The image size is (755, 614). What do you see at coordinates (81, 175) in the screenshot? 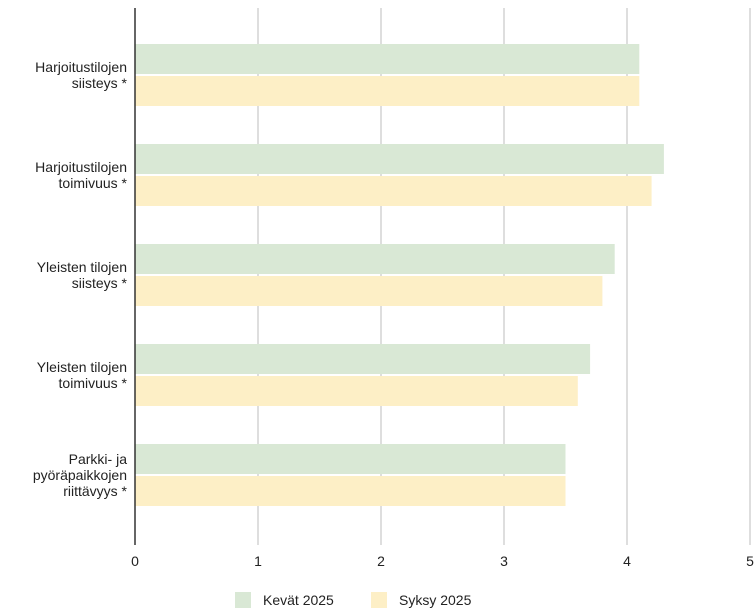
I see `category-label: Harjoitustilojen toimivuus *` at bounding box center [81, 175].